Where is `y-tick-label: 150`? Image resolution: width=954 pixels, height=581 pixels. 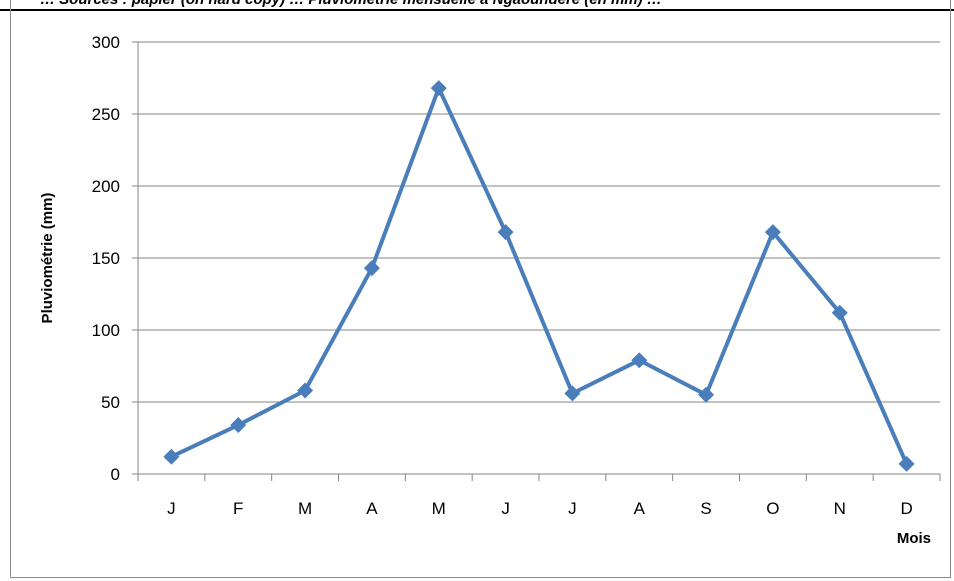 y-tick-label: 150 is located at coordinates (106, 258).